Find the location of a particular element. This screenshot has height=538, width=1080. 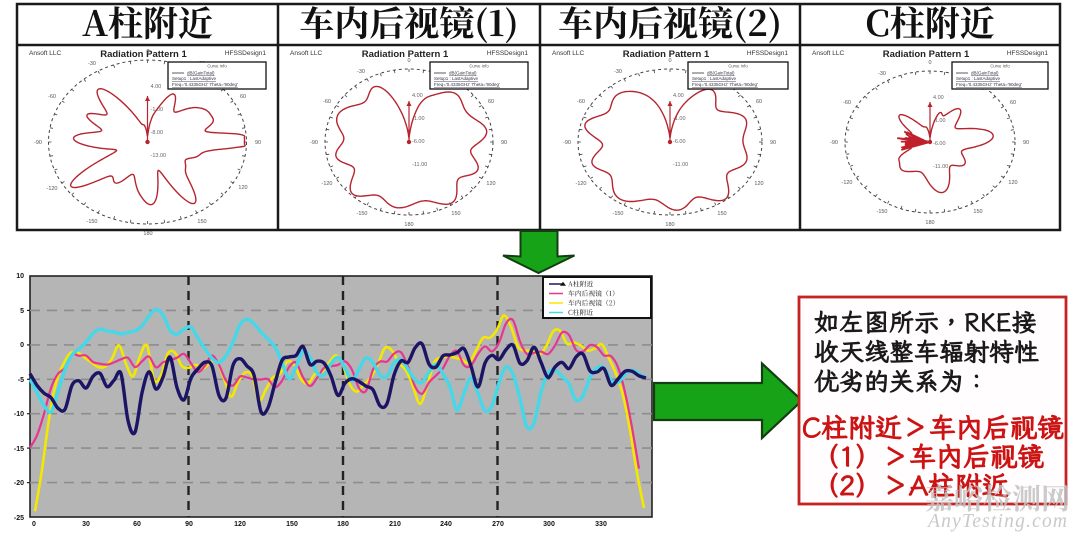

svg-text: 330 is located at coordinates (601, 524).